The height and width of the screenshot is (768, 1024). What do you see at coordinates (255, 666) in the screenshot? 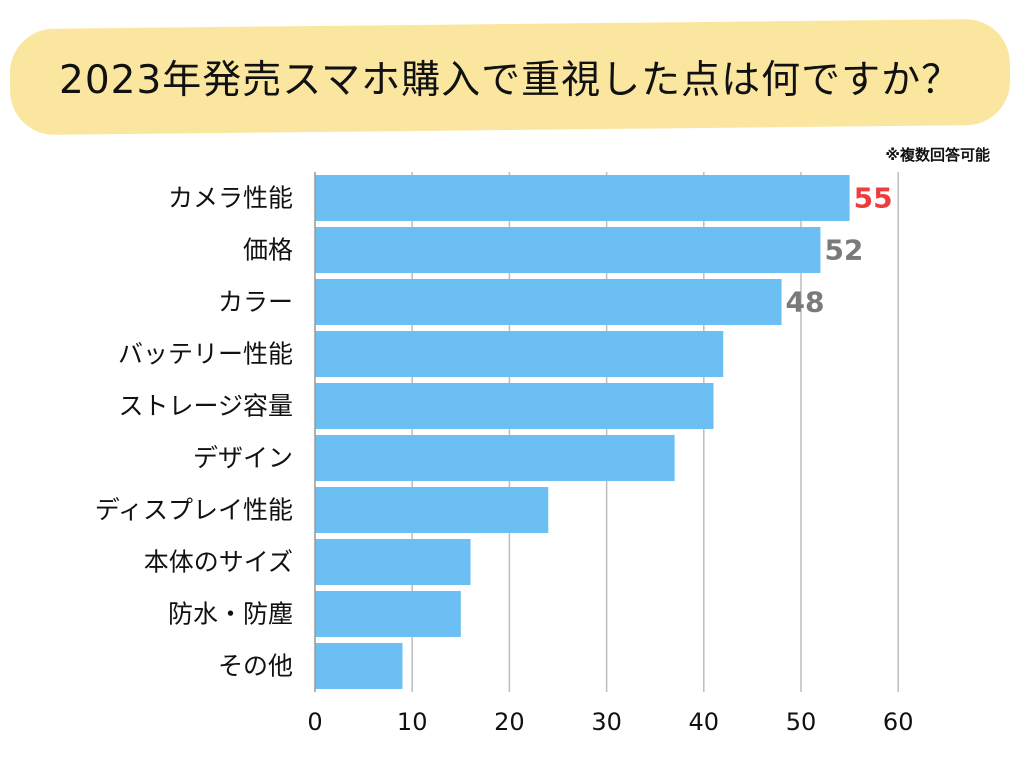
I see `category-label-10: その他` at bounding box center [255, 666].